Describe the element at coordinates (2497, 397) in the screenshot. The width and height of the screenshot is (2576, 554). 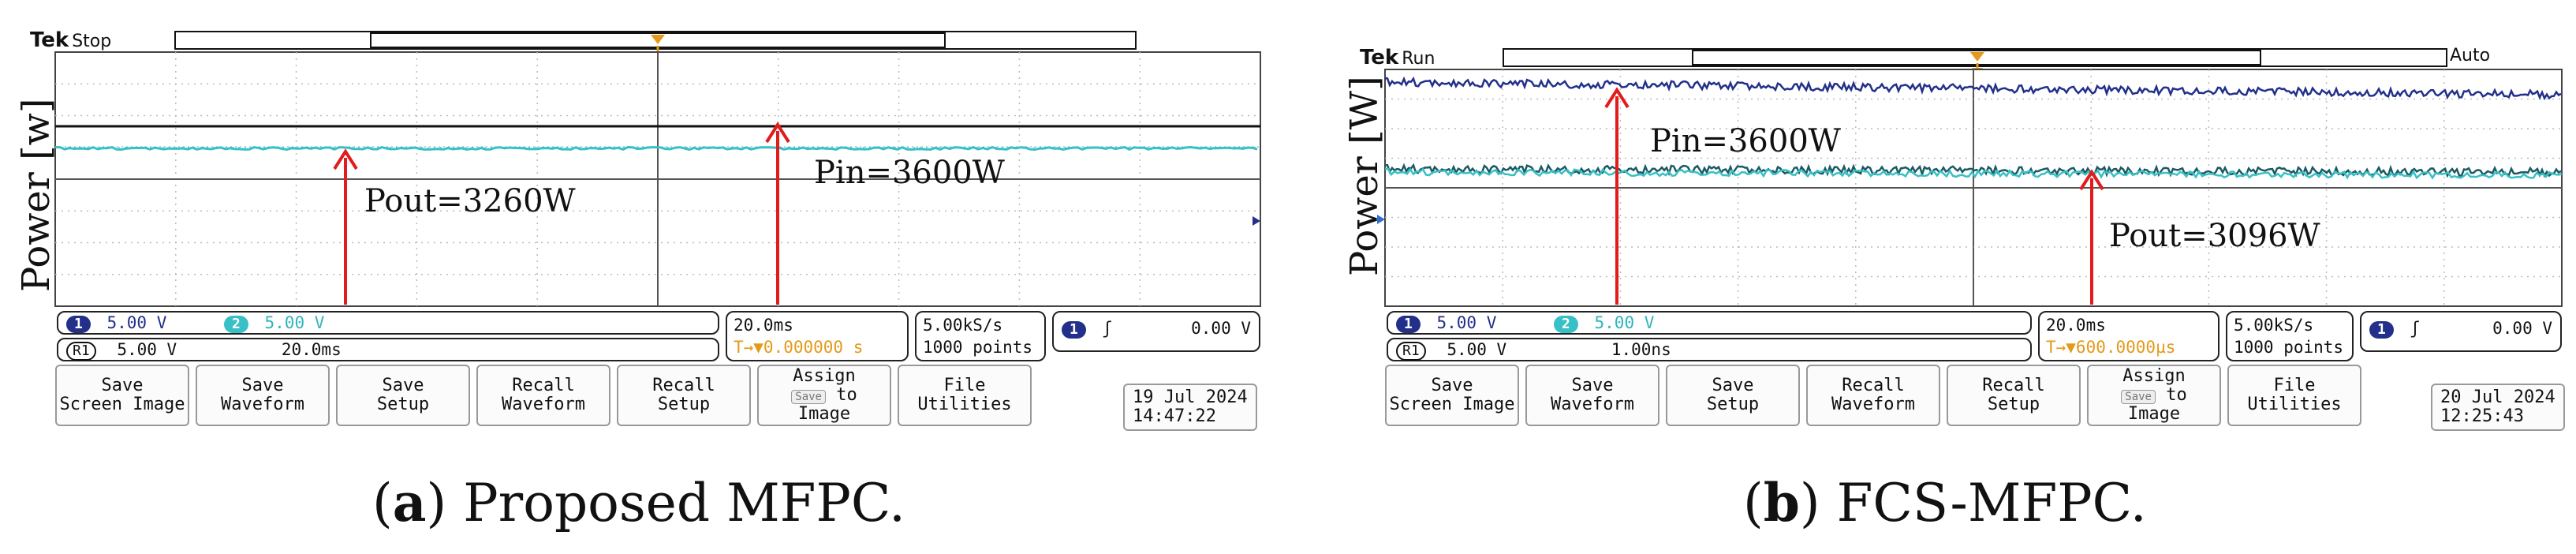
I see `date: 20 Jul 2024` at that location.